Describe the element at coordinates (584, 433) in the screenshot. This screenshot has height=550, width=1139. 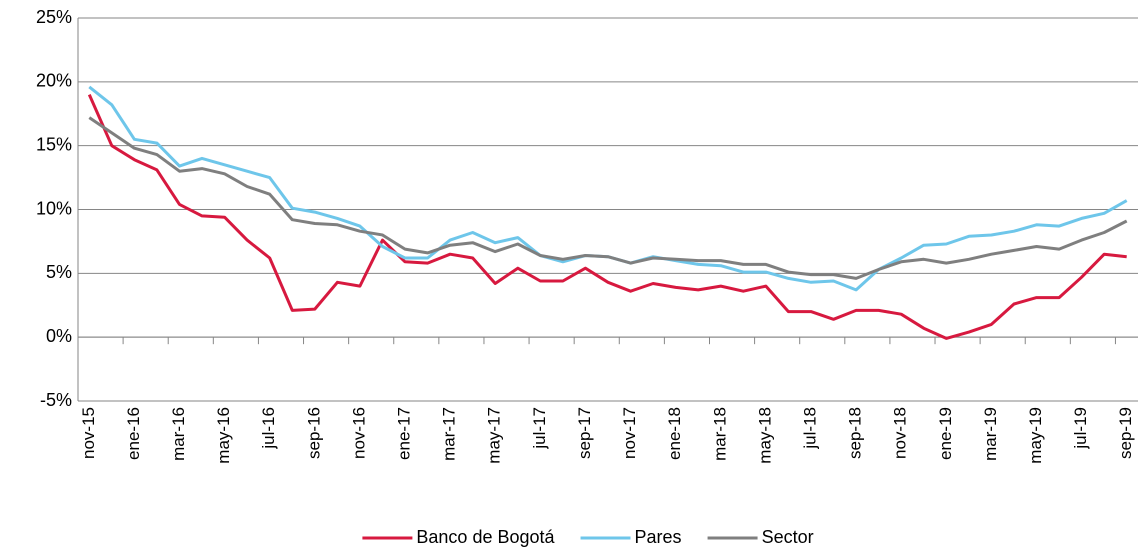
I see `x-tick-label: sep-17` at that location.